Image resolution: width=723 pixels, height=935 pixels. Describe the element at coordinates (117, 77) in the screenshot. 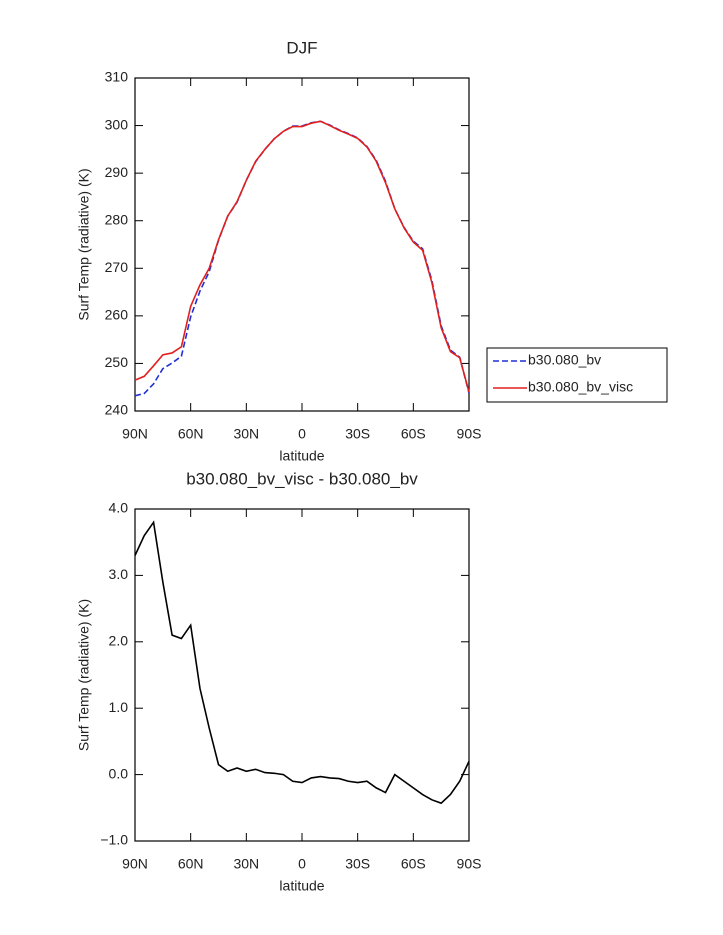

I see `y-tick-label: 310` at that location.